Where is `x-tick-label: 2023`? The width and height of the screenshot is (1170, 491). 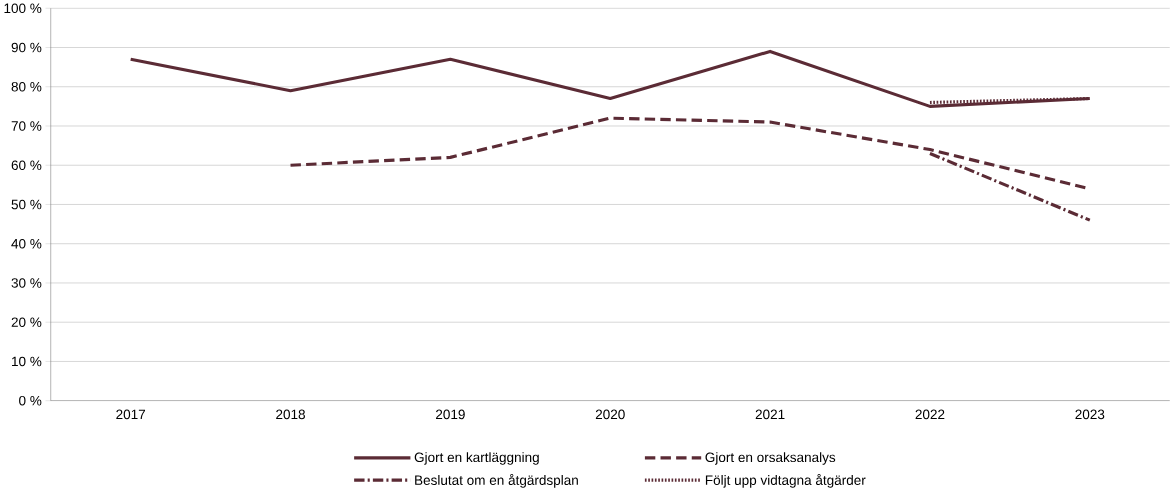 x-tick-label: 2023 is located at coordinates (1090, 414).